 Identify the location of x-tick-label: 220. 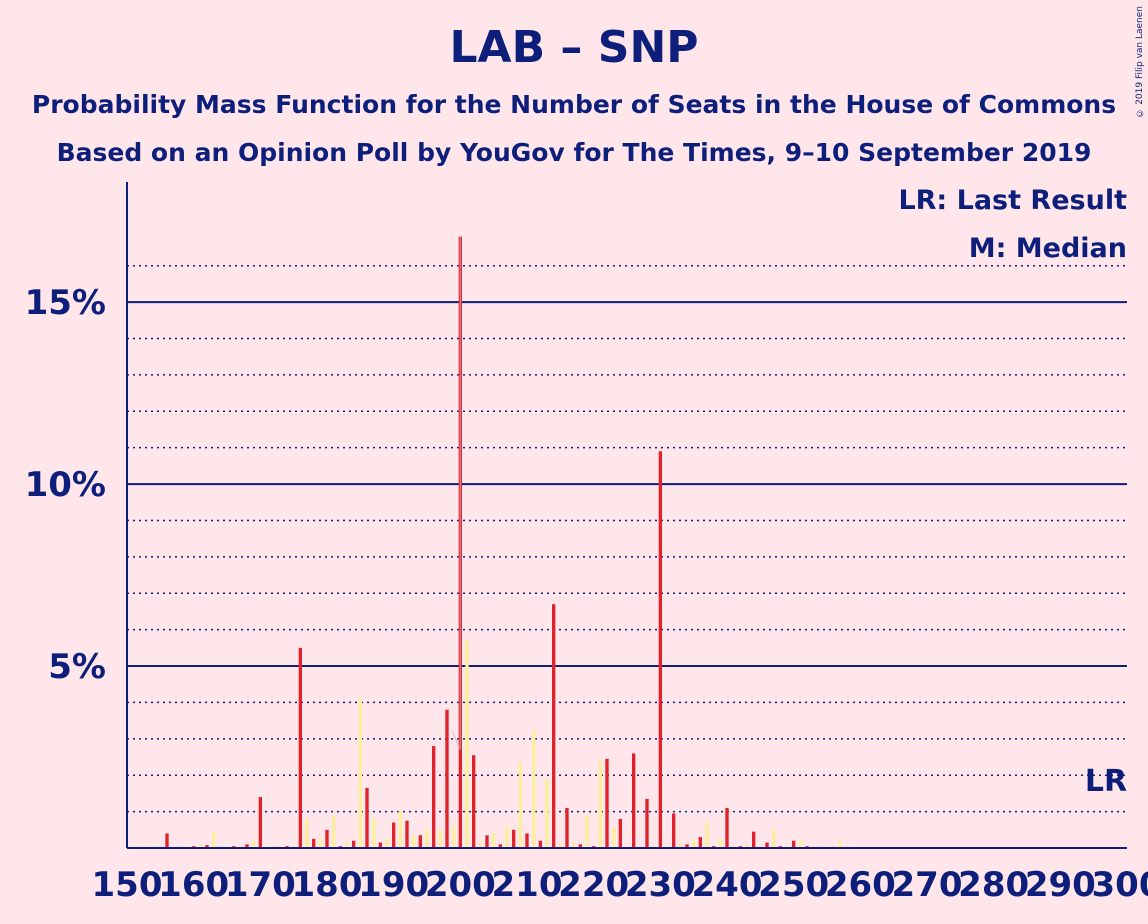
(593, 885).